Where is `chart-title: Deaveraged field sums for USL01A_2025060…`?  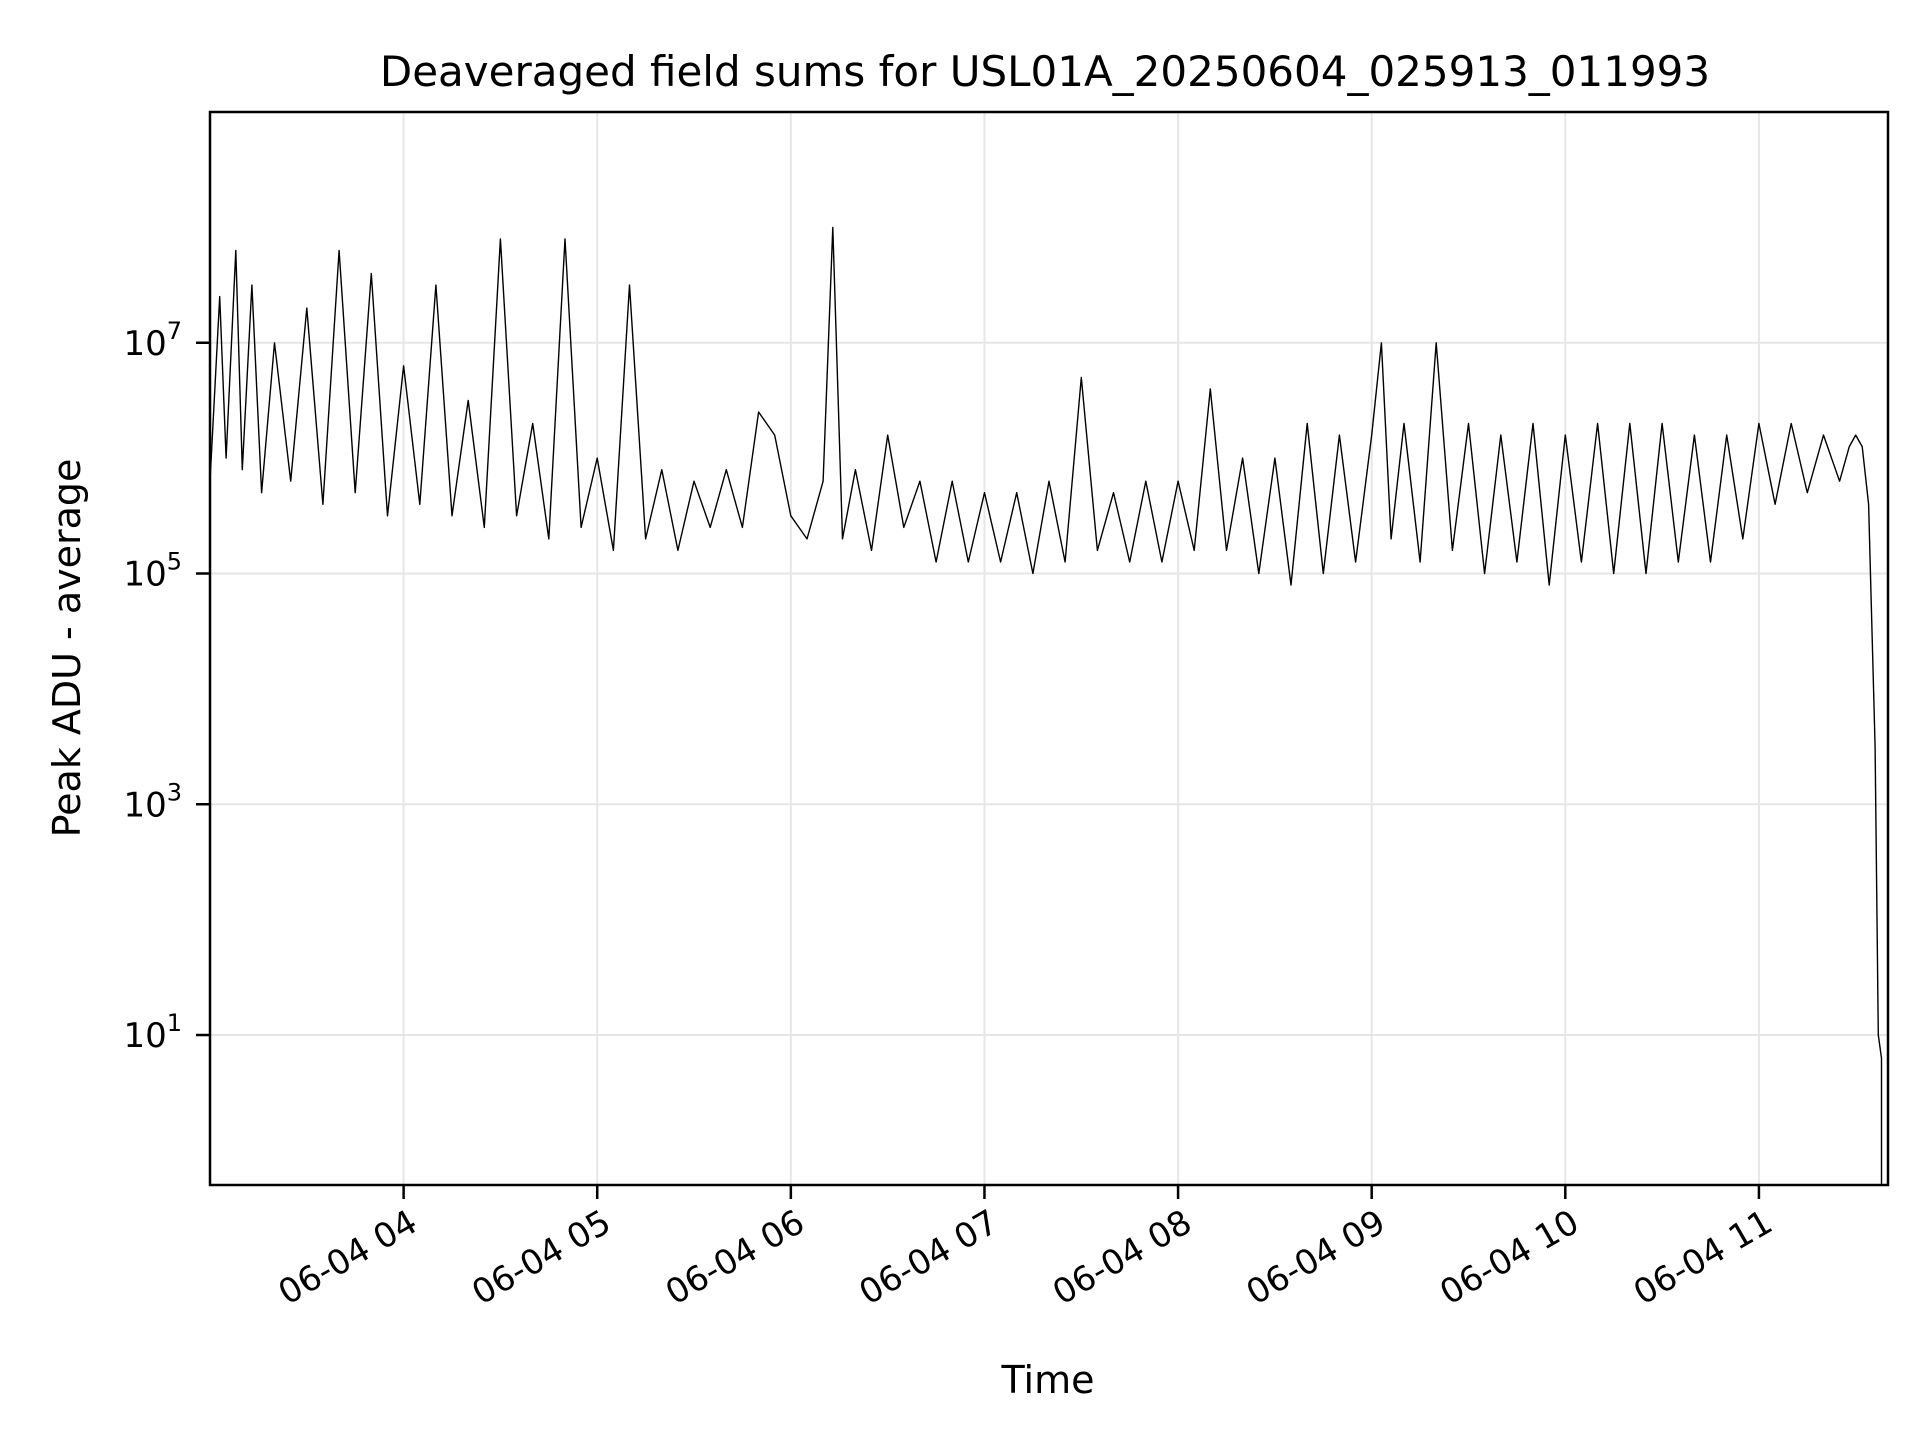
chart-title: Deaveraged field sums for USL01A_2025060… is located at coordinates (1045, 71).